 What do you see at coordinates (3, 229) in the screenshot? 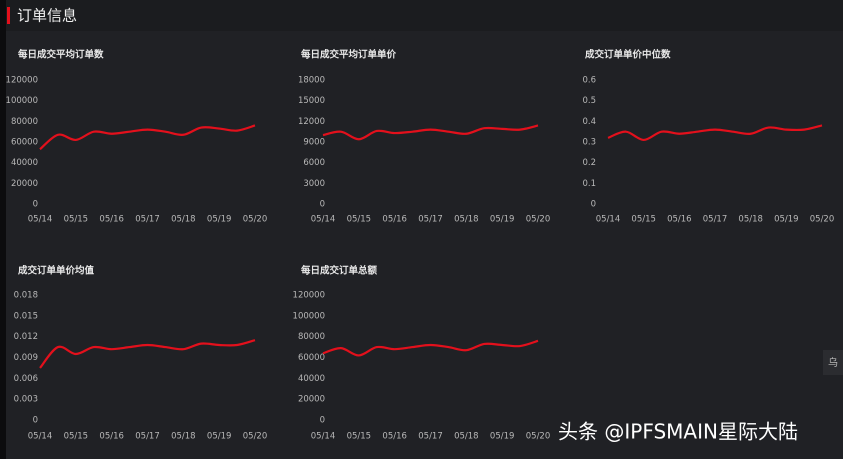
I see `left-edge` at bounding box center [3, 229].